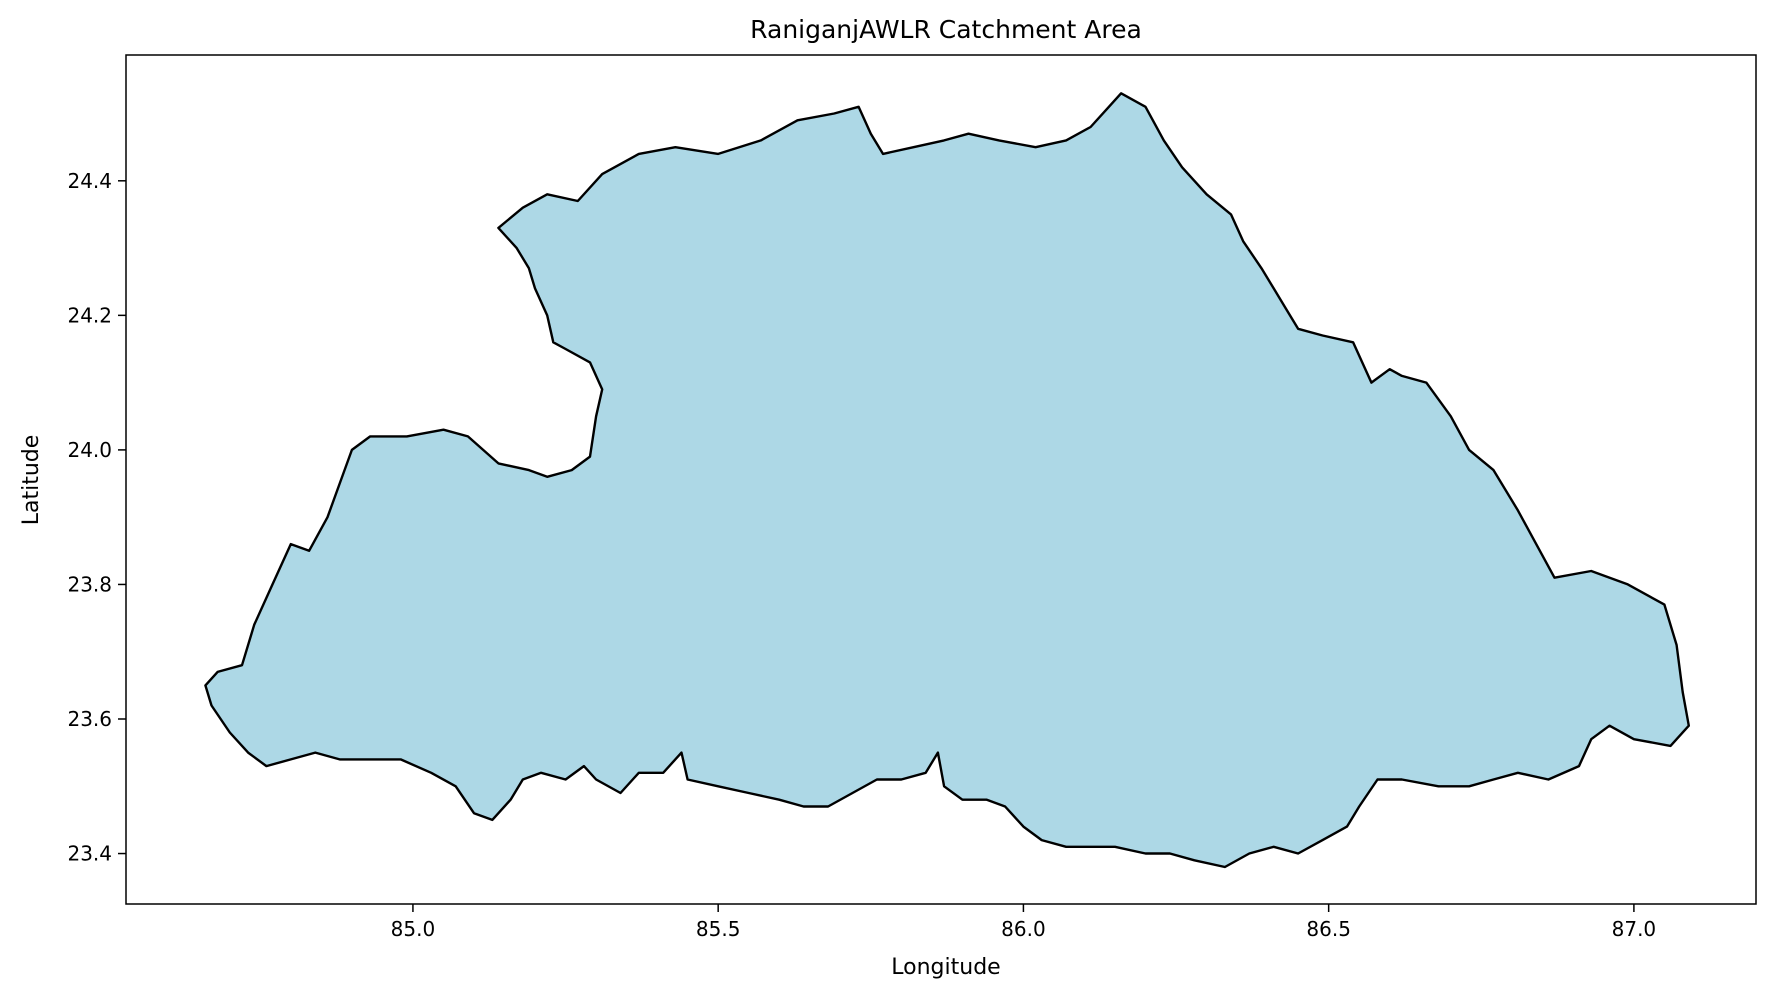  Describe the element at coordinates (945, 967) in the screenshot. I see `x-axis-label: Longitude` at that location.